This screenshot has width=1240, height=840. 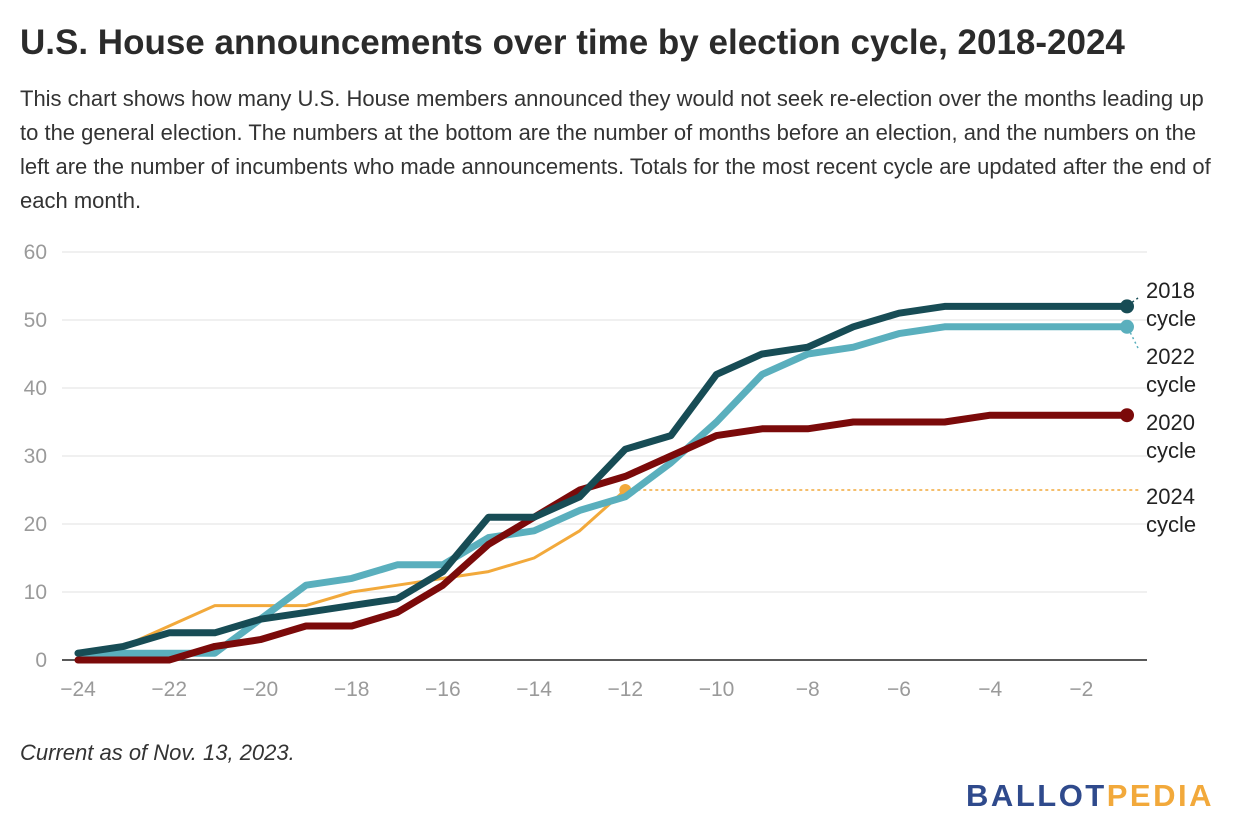 What do you see at coordinates (1081, 689) in the screenshot?
I see `x-tick-label: −2` at bounding box center [1081, 689].